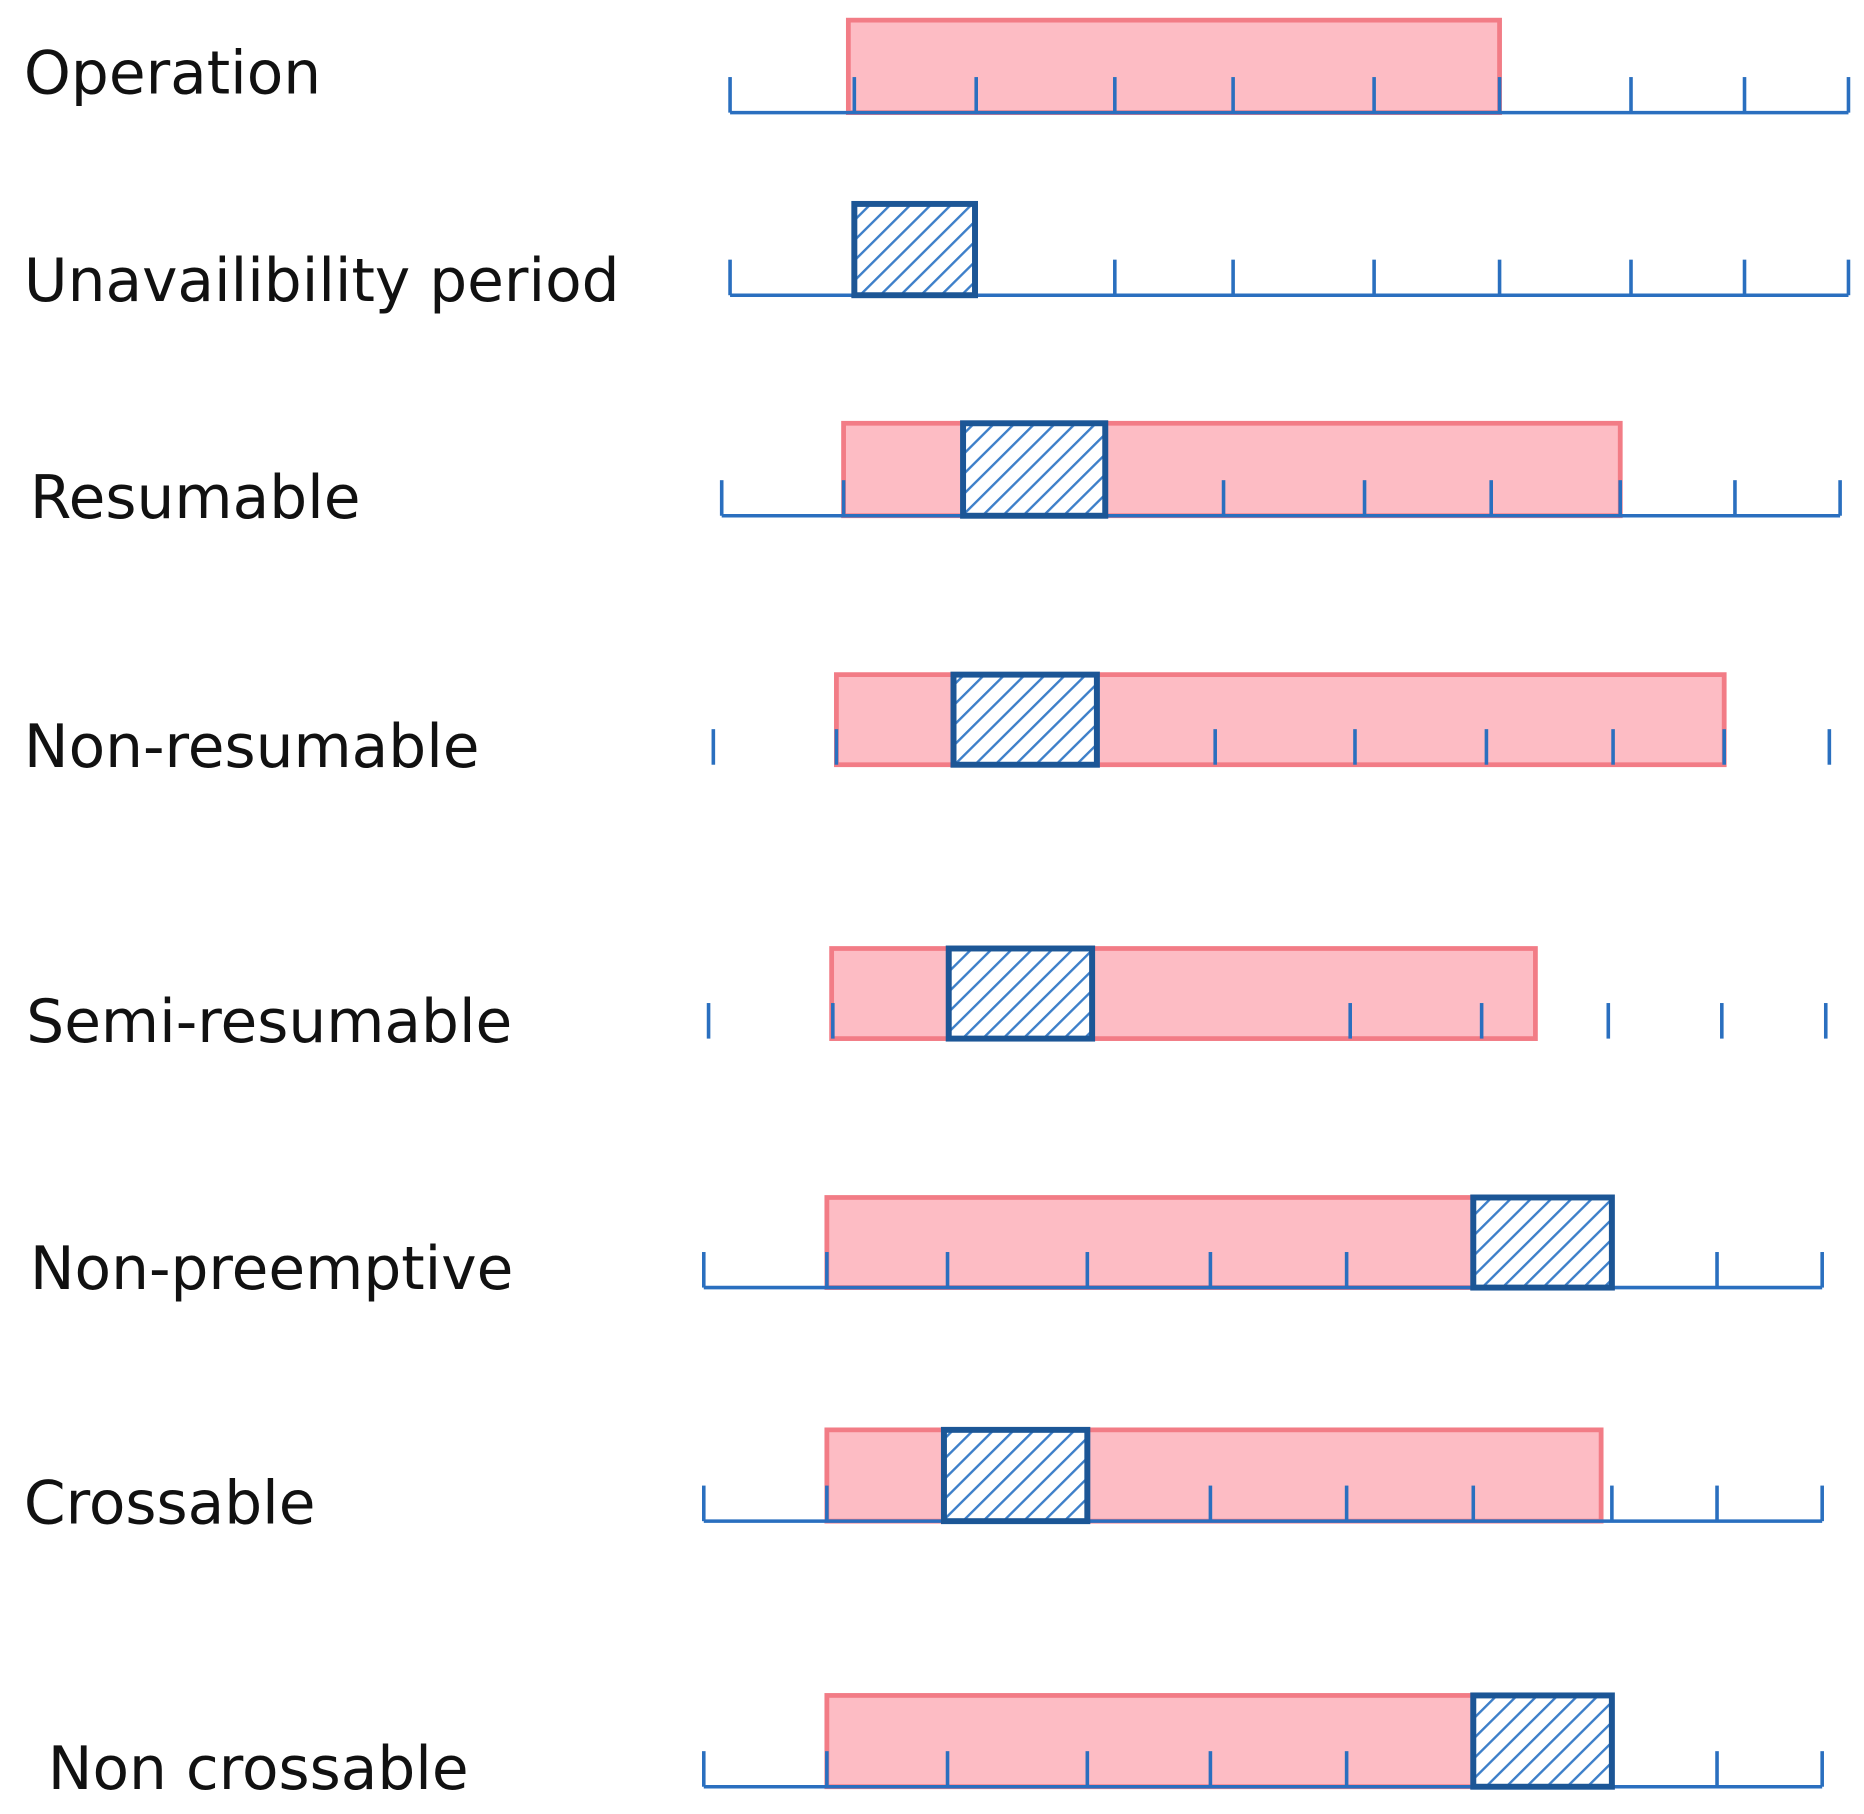 This screenshot has width=1864, height=1814. I want to click on row-label: Non-resumable, so click(252, 747).